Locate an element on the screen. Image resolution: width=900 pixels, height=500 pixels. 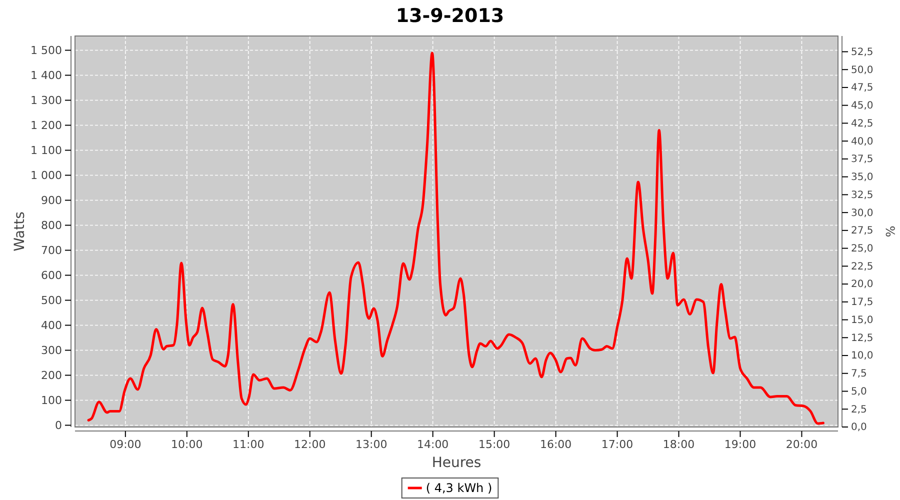
x-tick-label: 15:00 is located at coordinates (494, 444).